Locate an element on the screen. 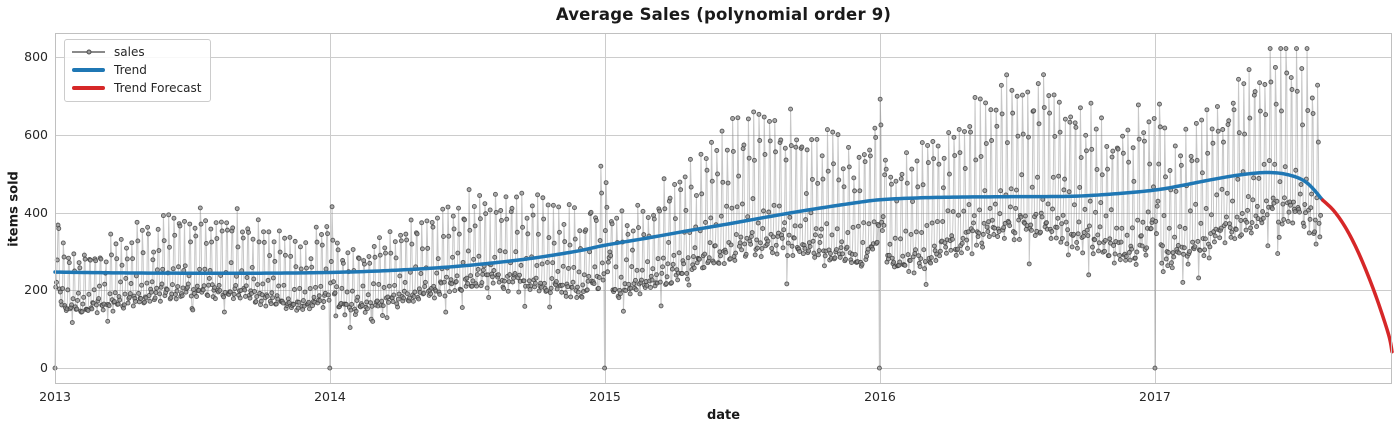 The image size is (1400, 432). legend-label-trend: Trend is located at coordinates (130, 70).